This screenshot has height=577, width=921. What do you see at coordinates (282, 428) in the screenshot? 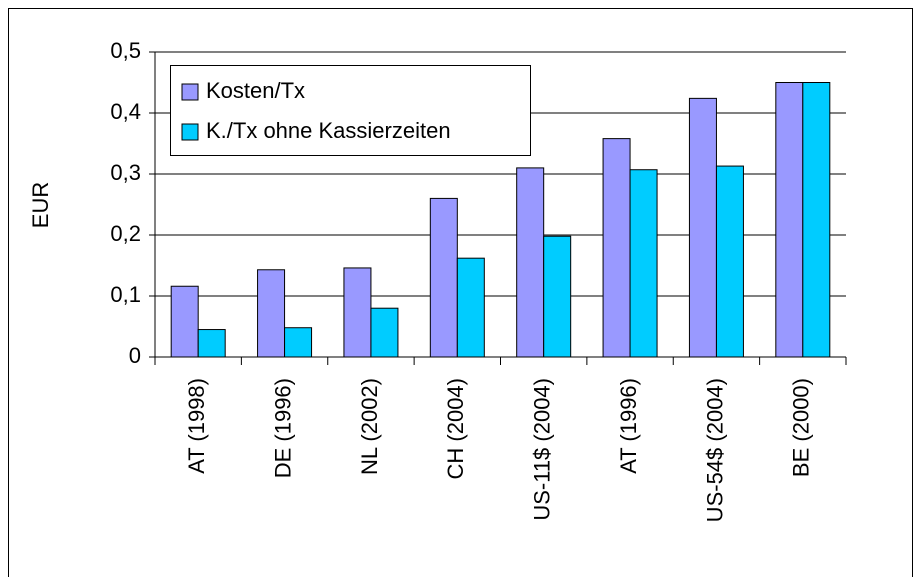
I see `x-tick-label: DE (1996)` at bounding box center [282, 428].